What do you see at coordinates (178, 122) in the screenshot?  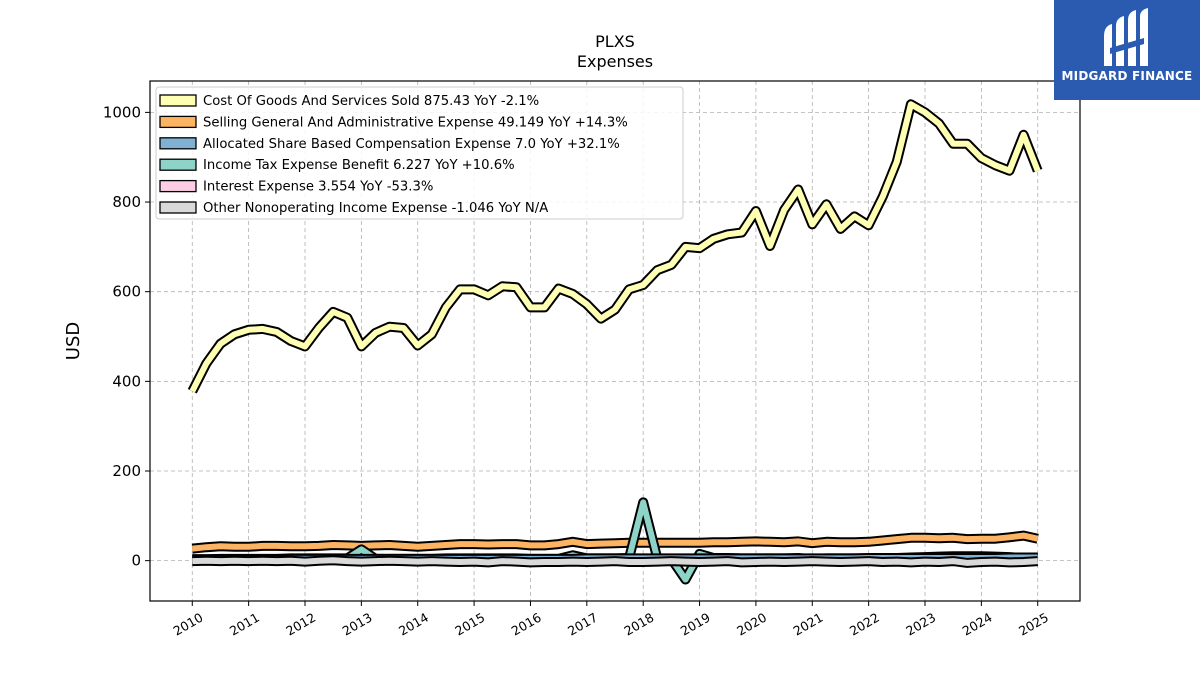 I see `legend-swatch-selling-general-and-administrative-expense` at bounding box center [178, 122].